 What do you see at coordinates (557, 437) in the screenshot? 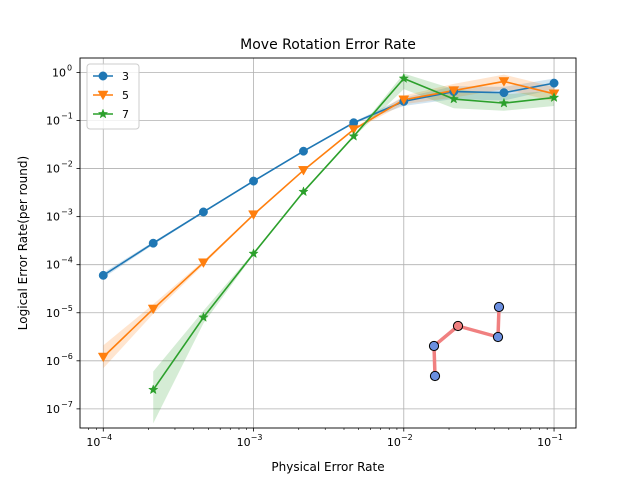
I see `x-tick-label-exponent-3: −1` at bounding box center [557, 437].